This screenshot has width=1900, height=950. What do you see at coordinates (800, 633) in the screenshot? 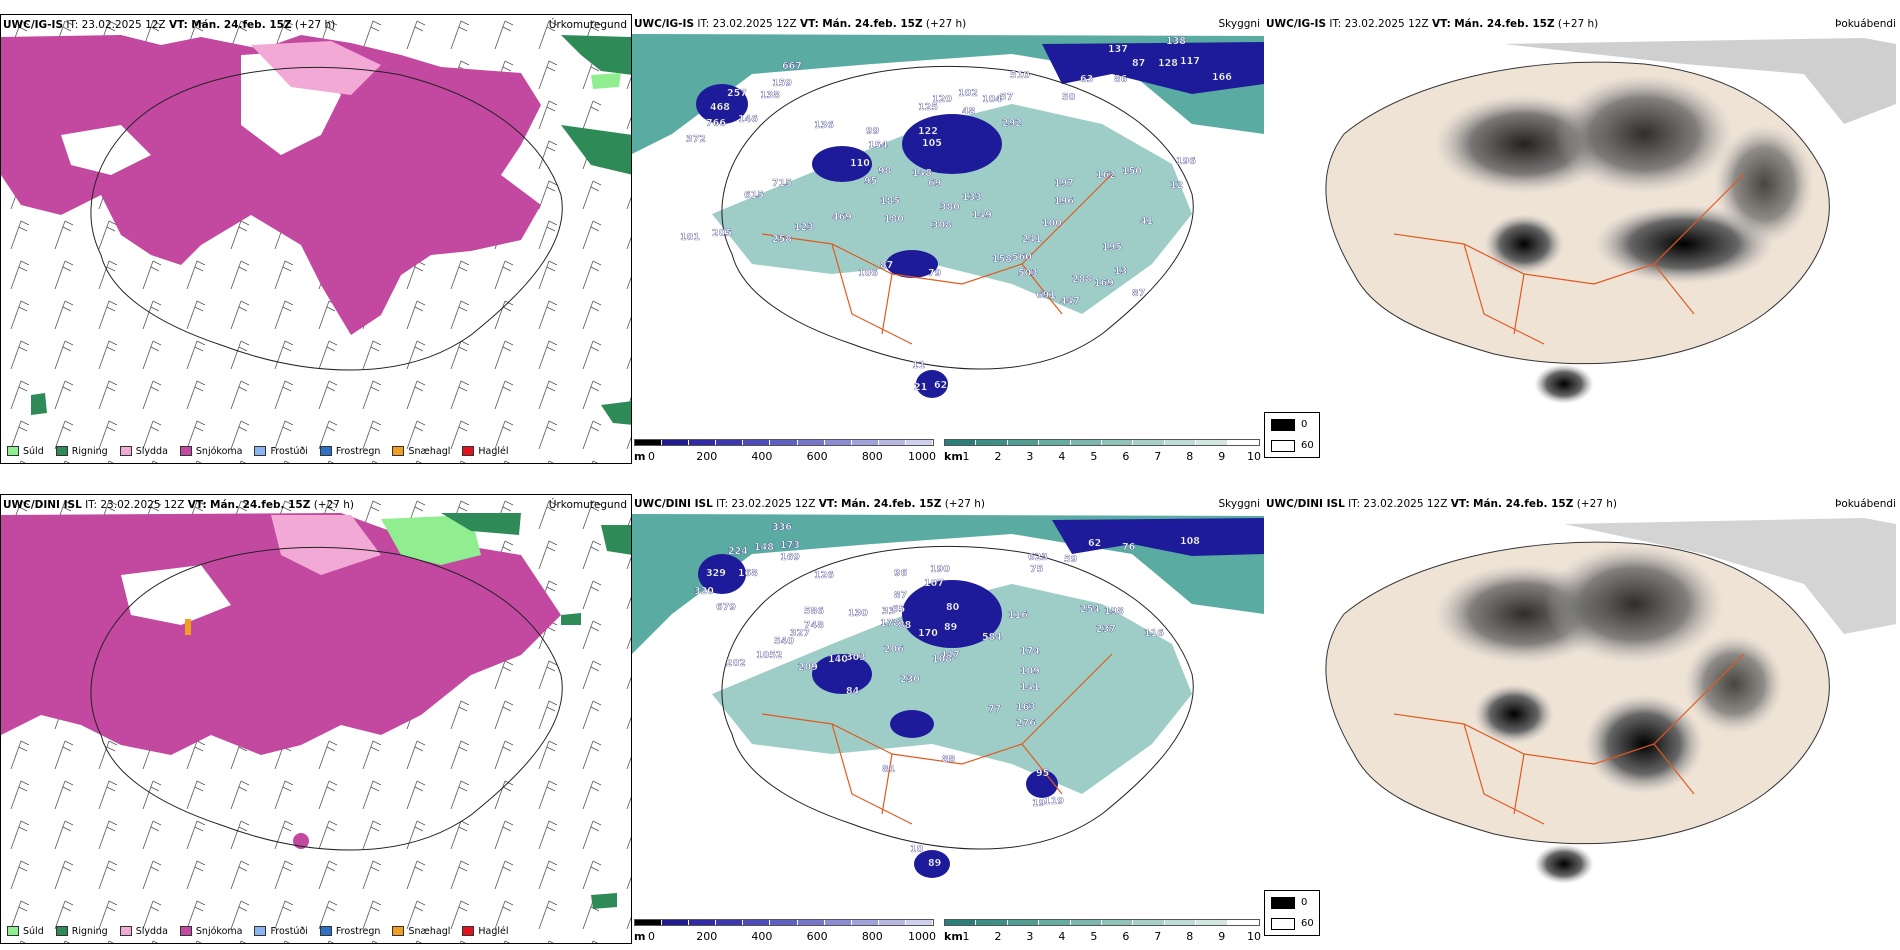
I see `height-label: 327` at bounding box center [800, 633].